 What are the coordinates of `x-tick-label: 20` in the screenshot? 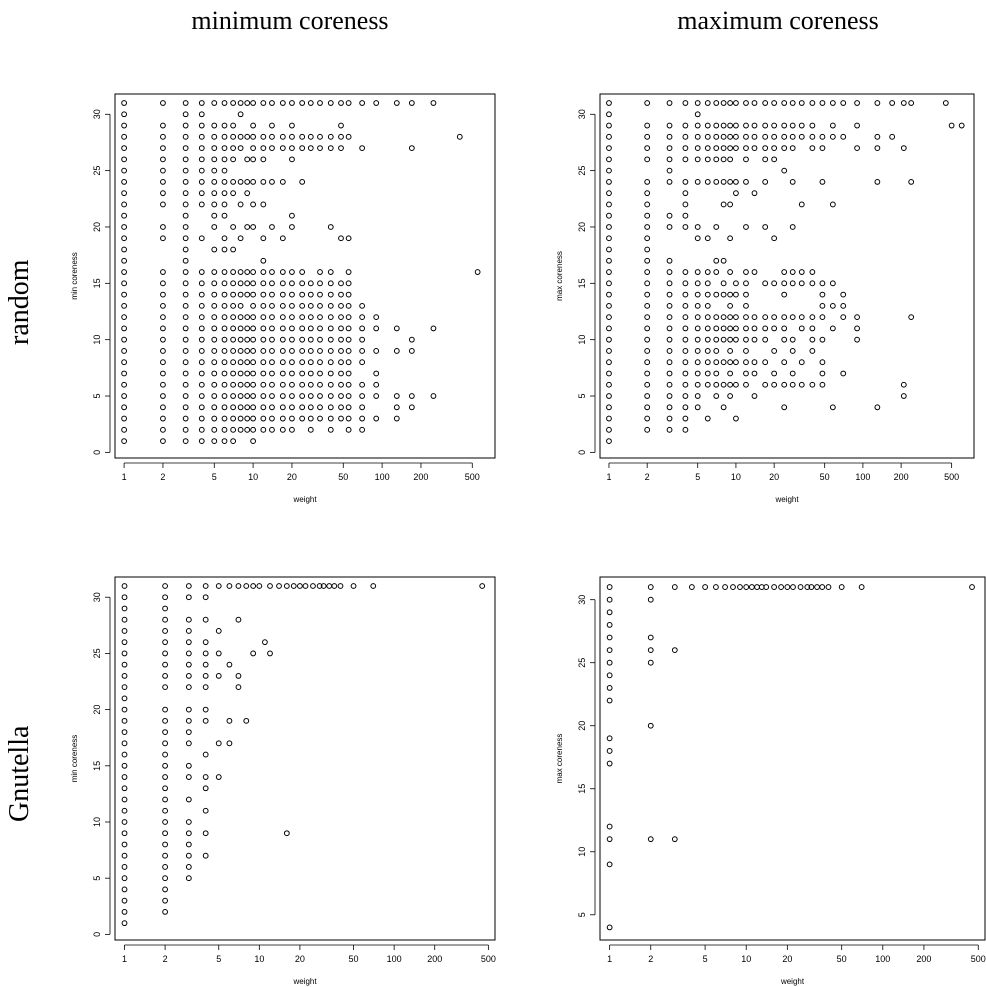 It's located at (787, 959).